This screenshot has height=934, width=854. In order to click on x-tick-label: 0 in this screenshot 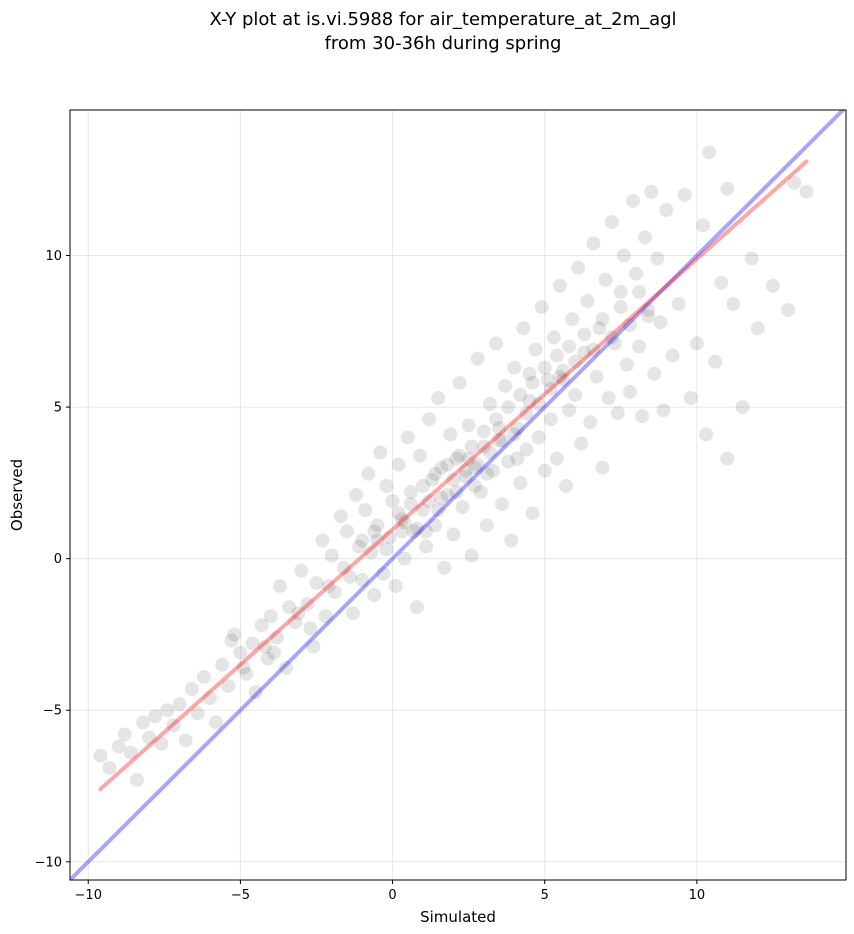, I will do `click(392, 895)`.